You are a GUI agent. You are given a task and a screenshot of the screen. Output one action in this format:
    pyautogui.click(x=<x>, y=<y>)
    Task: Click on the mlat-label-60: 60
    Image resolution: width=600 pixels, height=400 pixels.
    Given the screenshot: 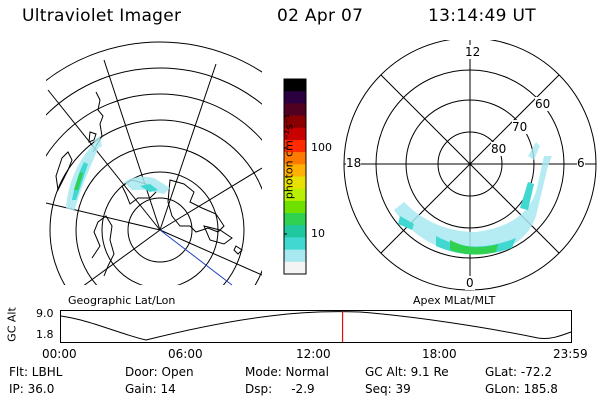 What is the action you would take?
    pyautogui.click(x=543, y=104)
    